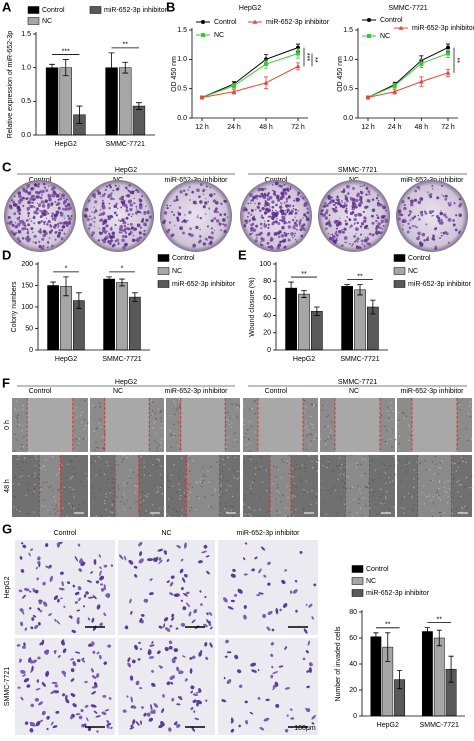 The image size is (474, 741). I want to click on legend-swatch, so click(399, 271).